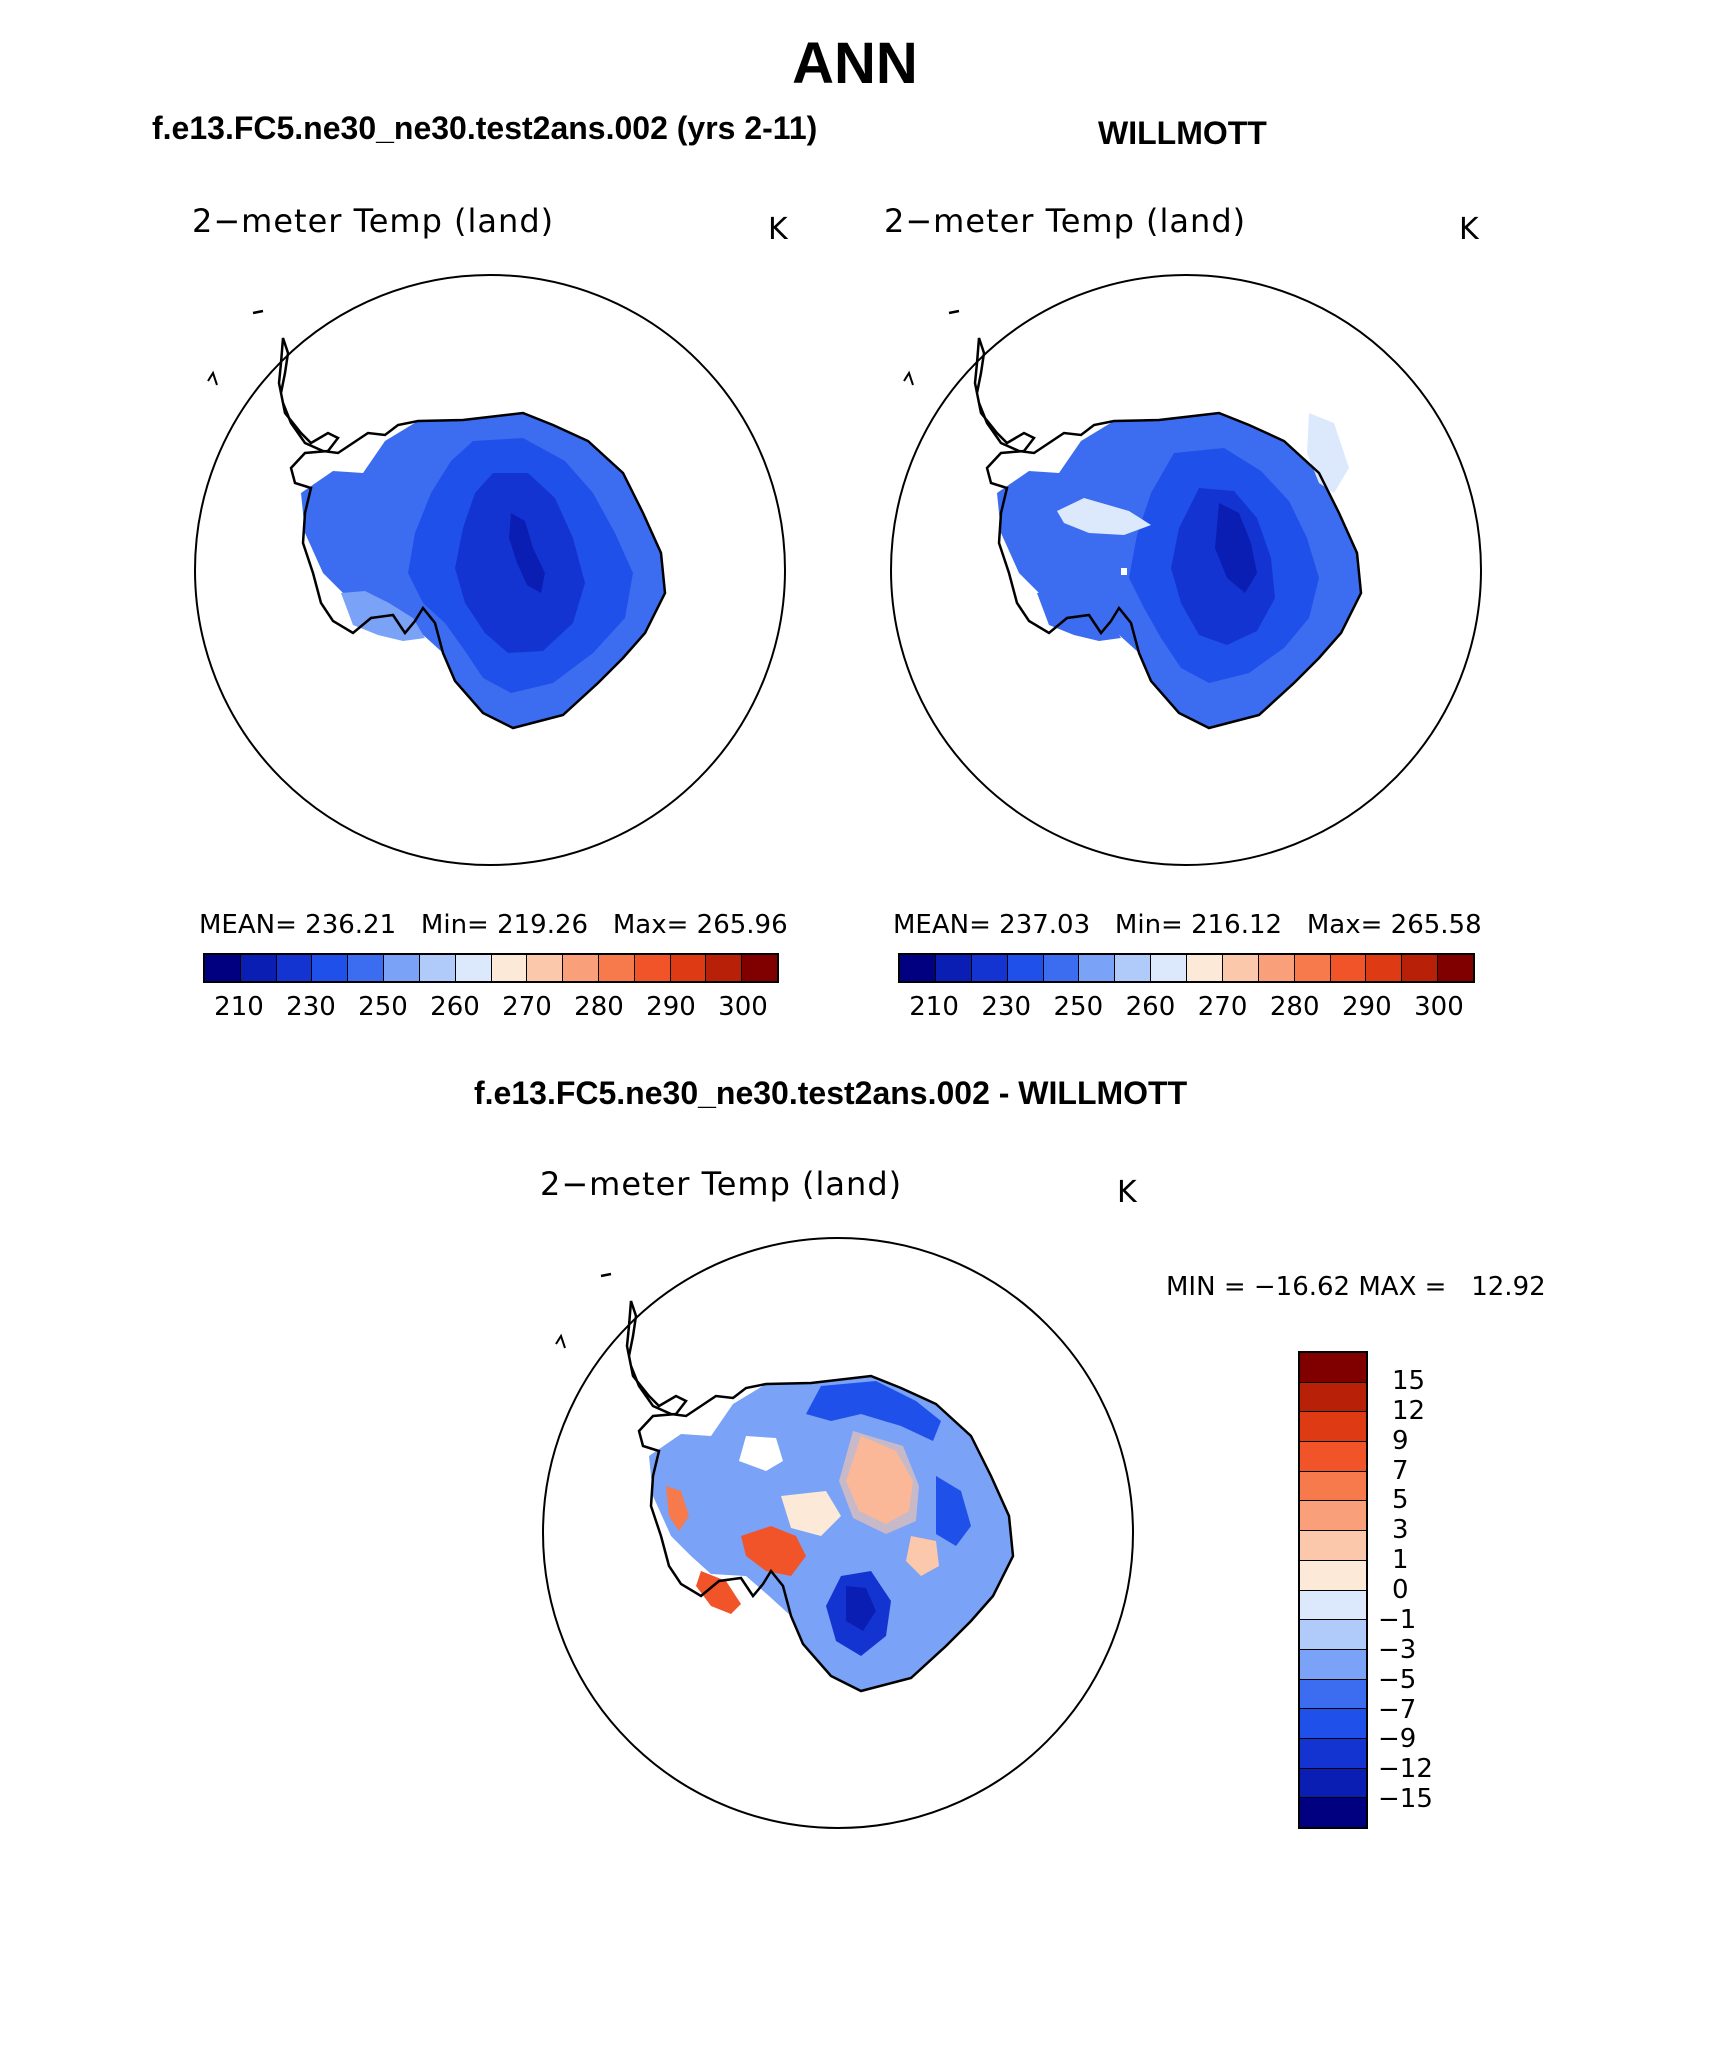 This screenshot has width=1710, height=2061. What do you see at coordinates (311, 1007) in the screenshot?
I see `left-colorbar-tick-label: 230` at bounding box center [311, 1007].